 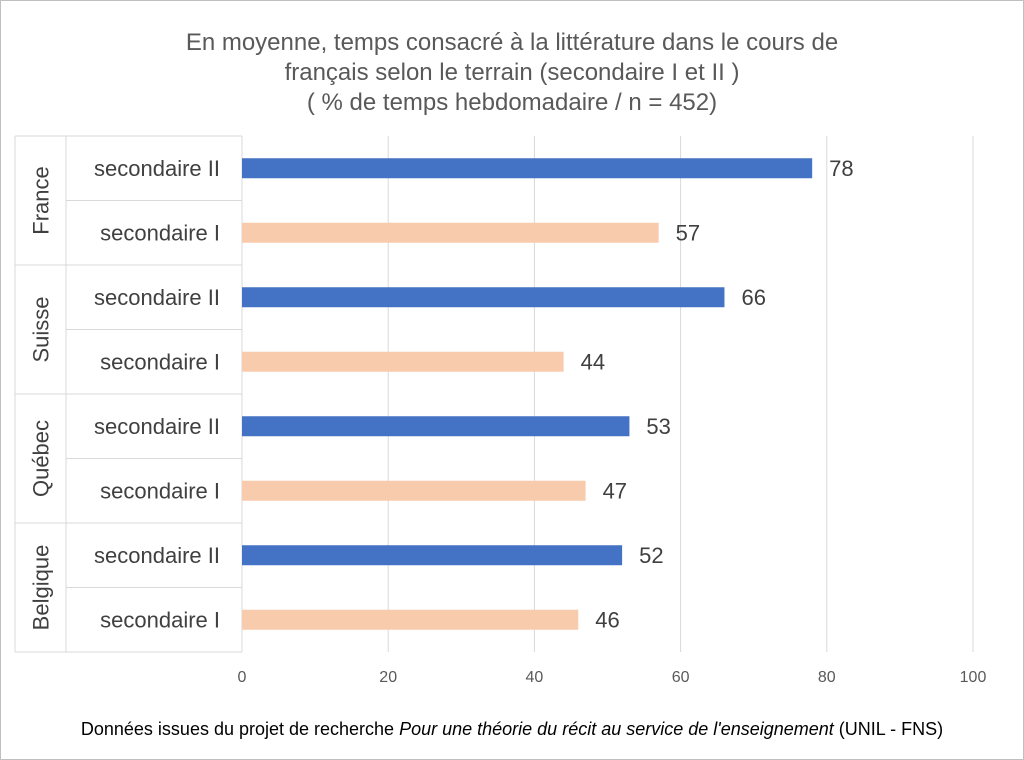 What do you see at coordinates (450, 232) in the screenshot?
I see `bar-france-secondaire-i` at bounding box center [450, 232].